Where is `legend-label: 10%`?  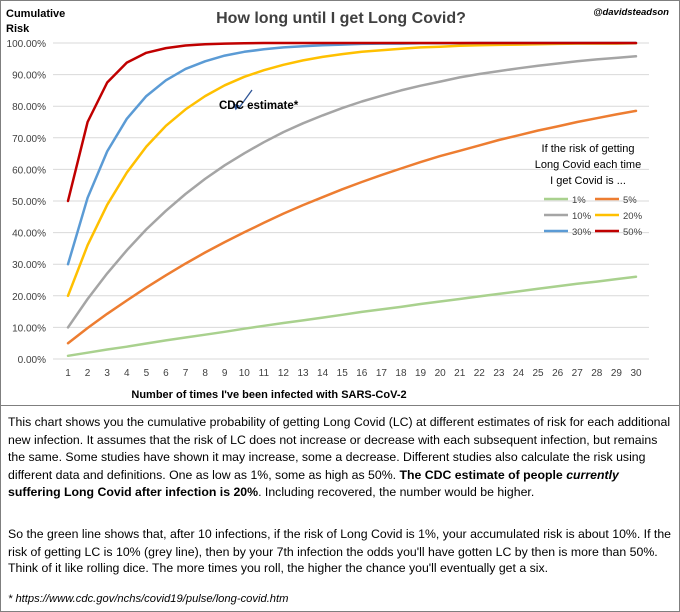 legend-label: 10% is located at coordinates (582, 216).